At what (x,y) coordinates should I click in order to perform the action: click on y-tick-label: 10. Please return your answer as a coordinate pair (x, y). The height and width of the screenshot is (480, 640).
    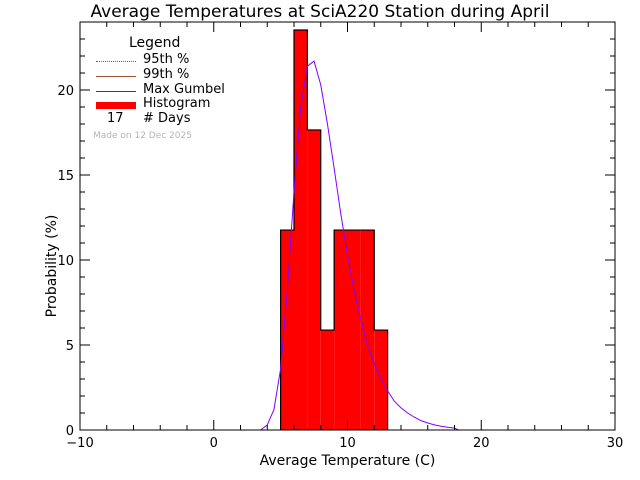
    Looking at the image, I should click on (65, 261).